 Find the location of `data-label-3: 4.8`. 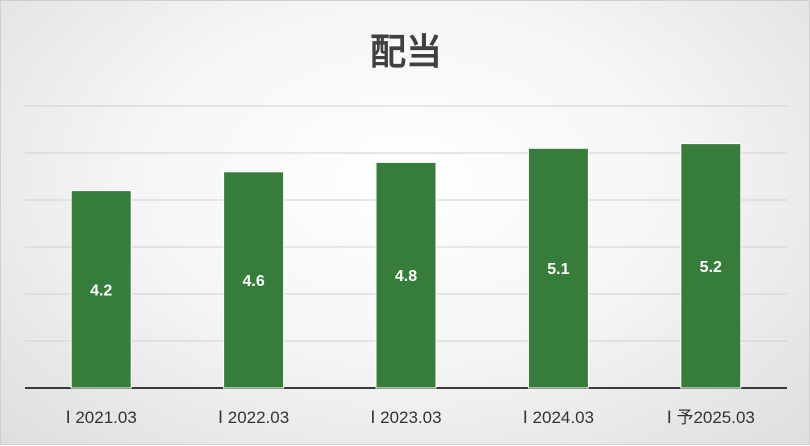

data-label-3: 4.8 is located at coordinates (406, 276).